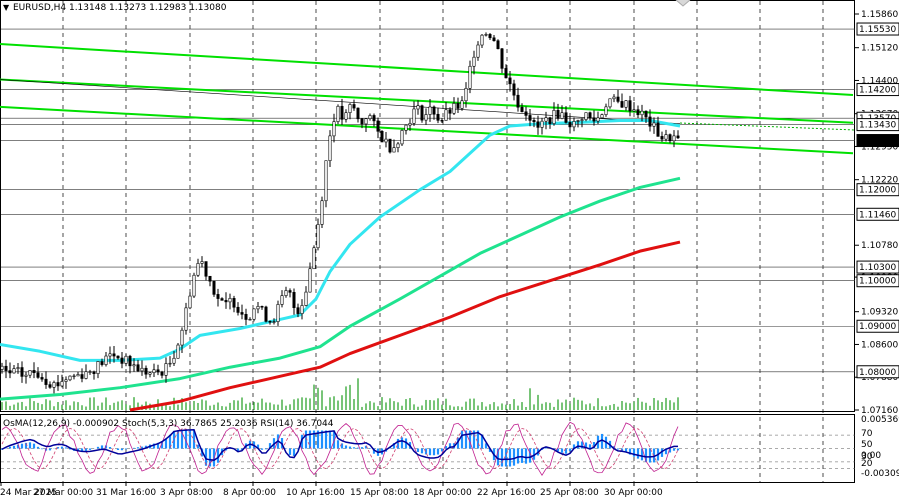  Describe the element at coordinates (877, 30) in the screenshot. I see `level-label: 1.15530` at that location.